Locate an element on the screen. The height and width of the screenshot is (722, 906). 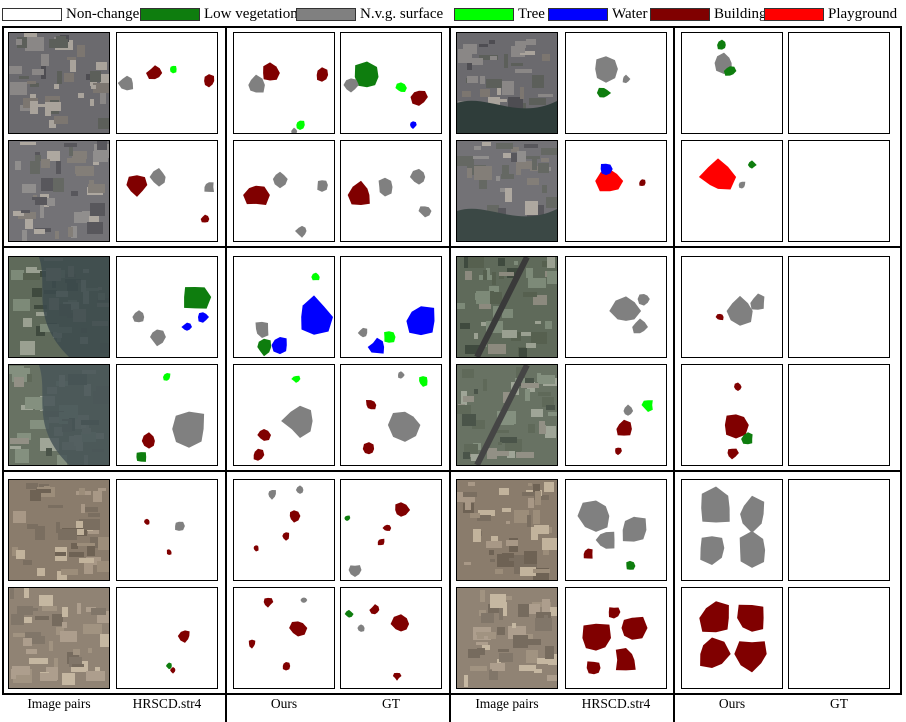
legend-label: Playground is located at coordinates (863, 13).